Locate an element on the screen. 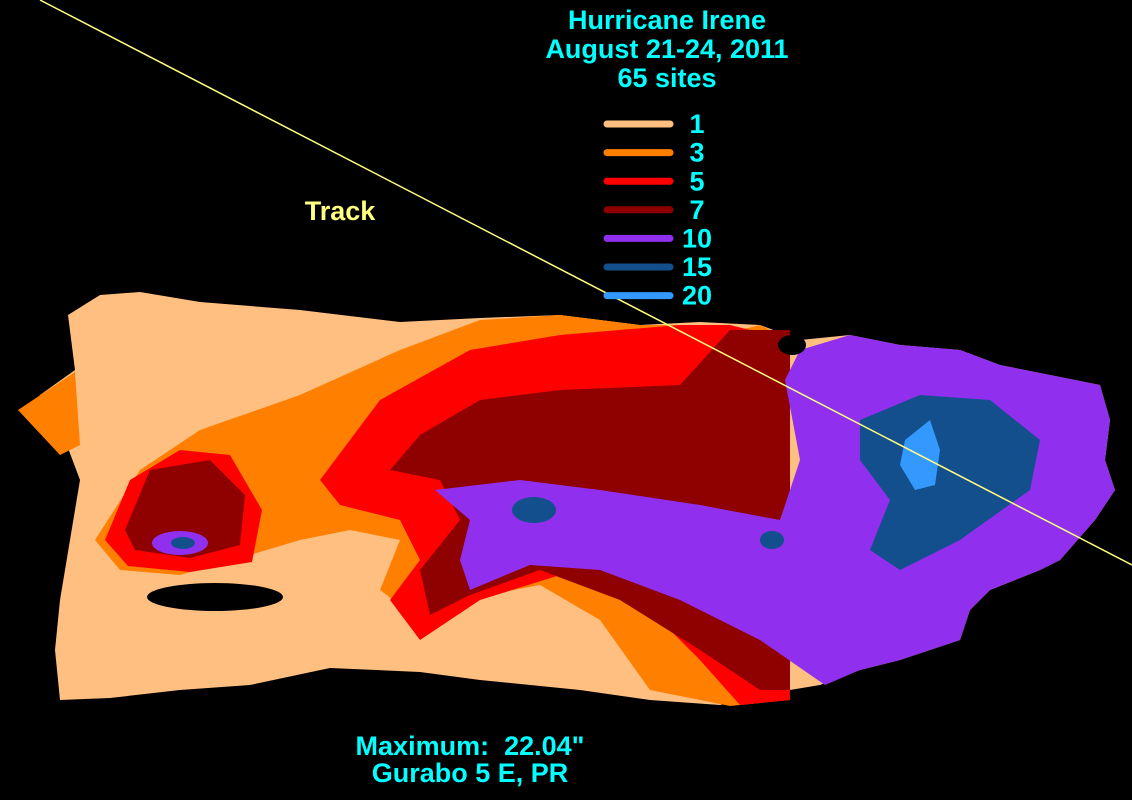  legend-label: 10 is located at coordinates (697, 239).